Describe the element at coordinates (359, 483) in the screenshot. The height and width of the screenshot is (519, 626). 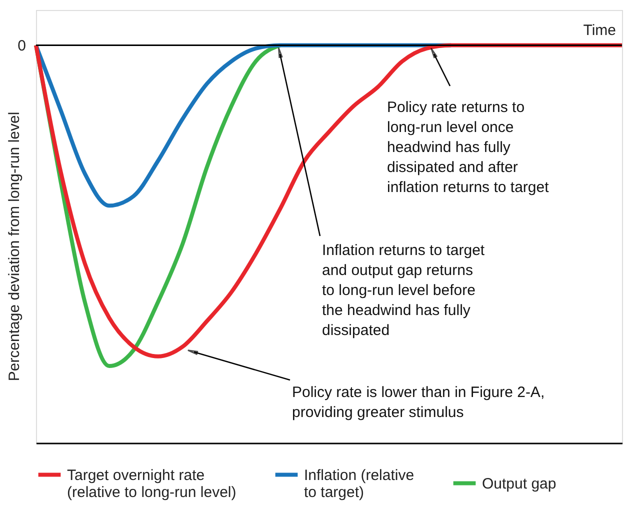
I see `legend-label: Inflation (relative to target)` at that location.